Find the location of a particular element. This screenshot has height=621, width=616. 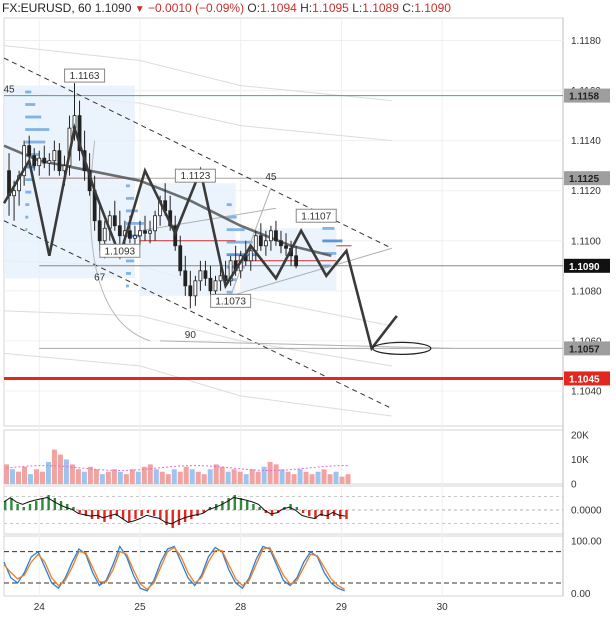

stochastic-panel is located at coordinates (283, 566).